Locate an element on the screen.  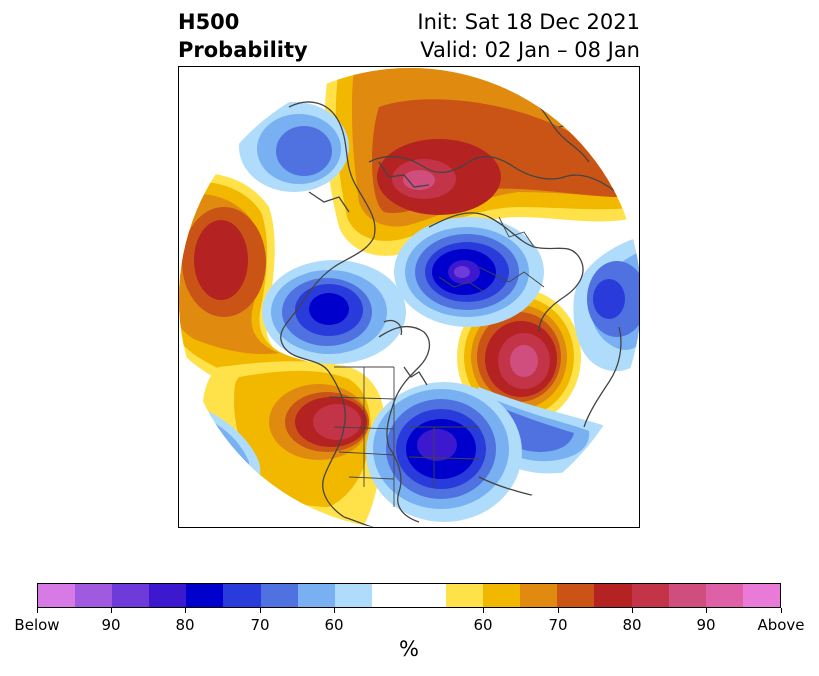
colorbar-unit: % is located at coordinates (409, 649).